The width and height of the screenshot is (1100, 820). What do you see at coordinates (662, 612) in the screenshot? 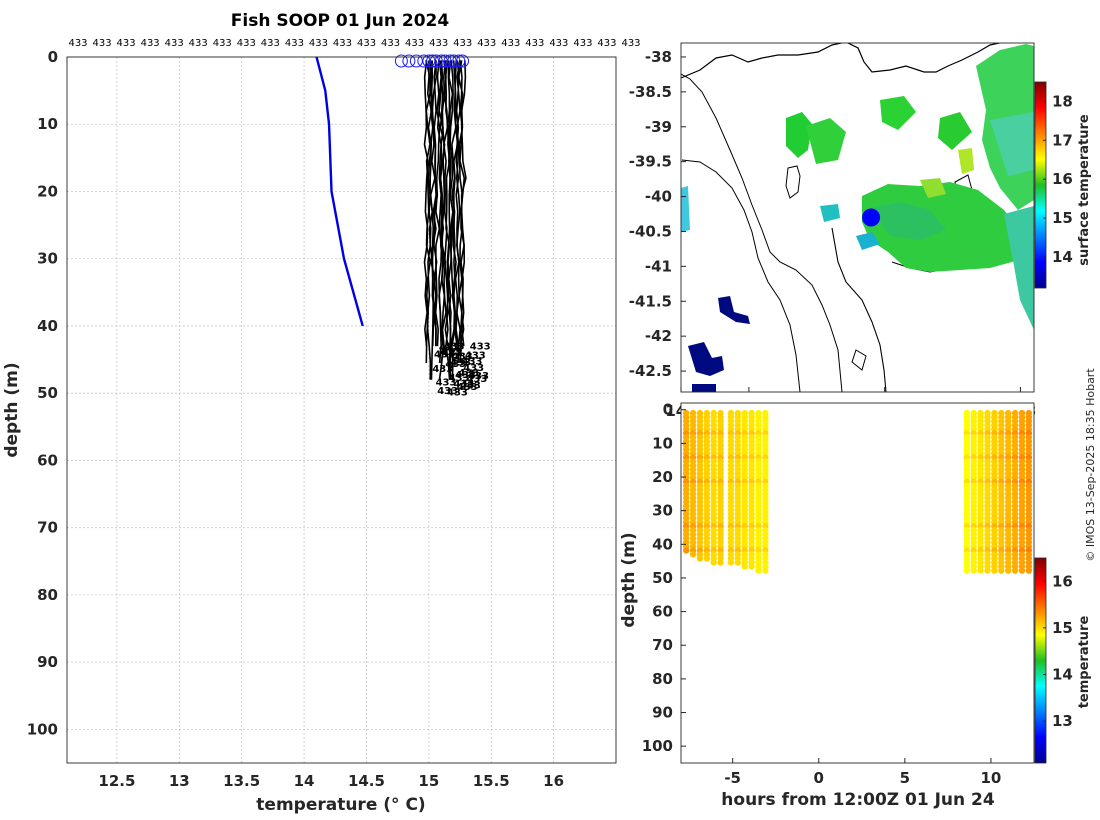
I see `section-y-tick: 60` at bounding box center [662, 612].